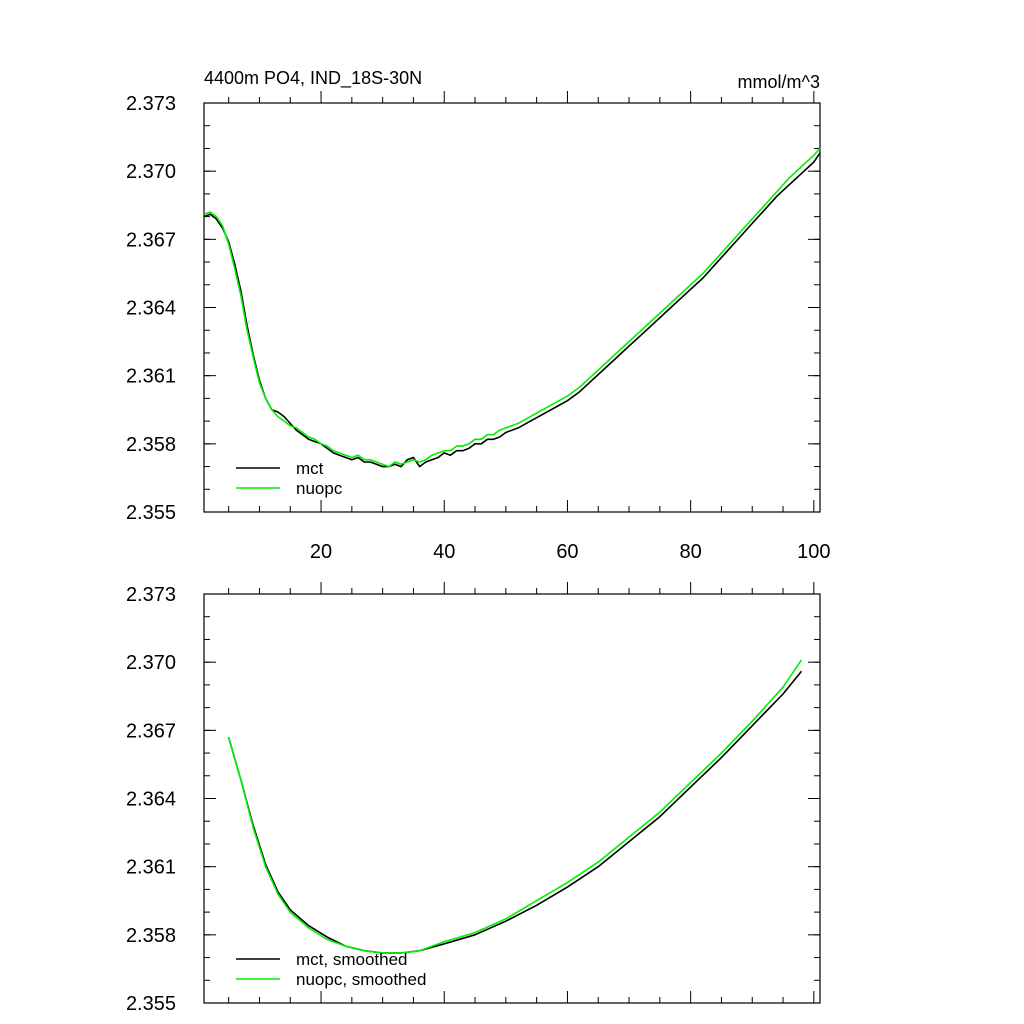  I want to click on legend-label: nuopc, so click(319, 488).